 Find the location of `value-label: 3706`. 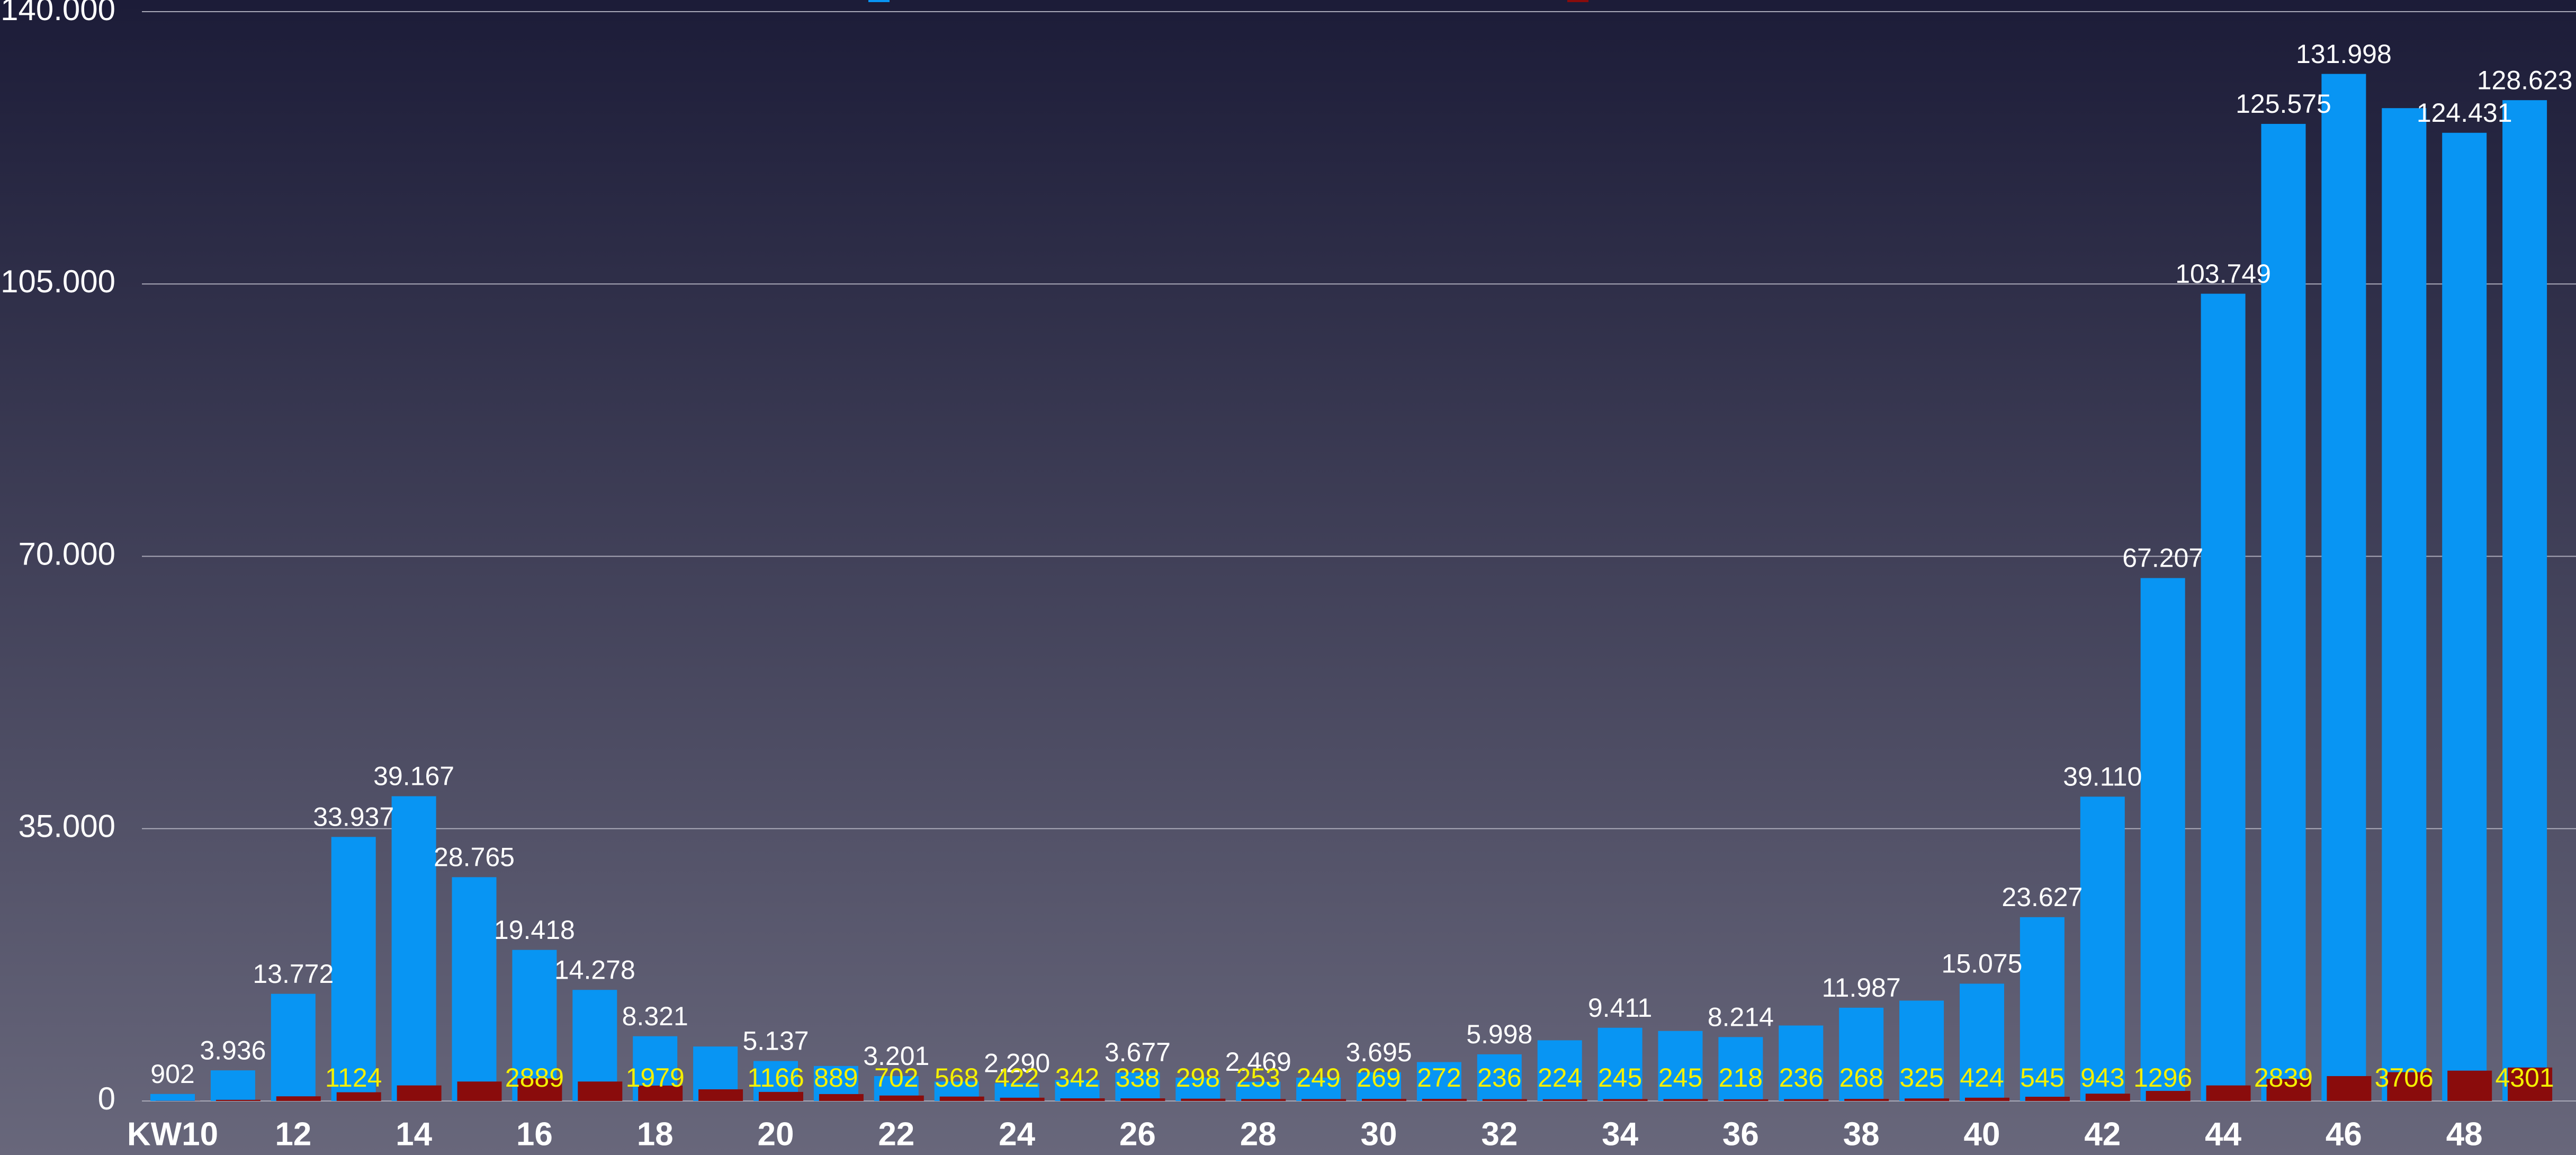

value-label: 3706 is located at coordinates (2404, 1078).